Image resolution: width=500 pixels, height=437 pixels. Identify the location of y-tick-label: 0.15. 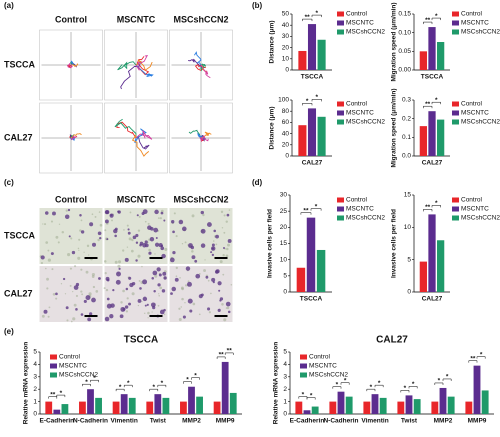
(404, 14).